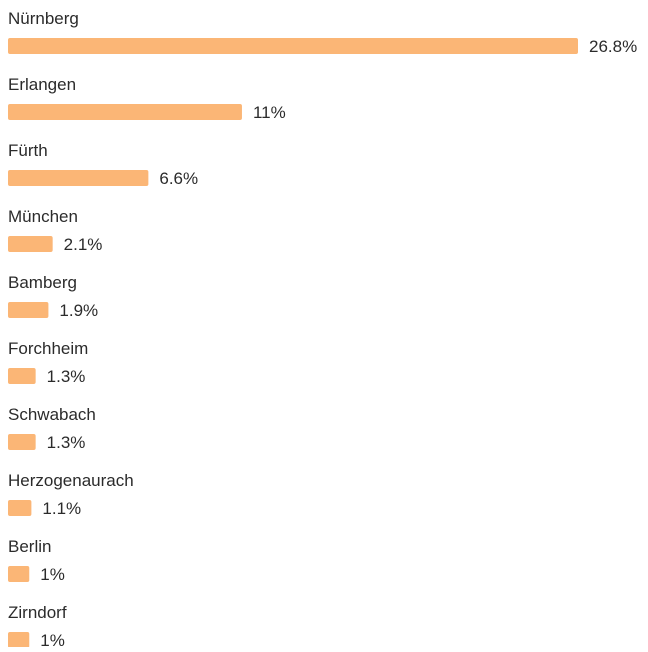  I want to click on category-label: Berlin, so click(29, 546).